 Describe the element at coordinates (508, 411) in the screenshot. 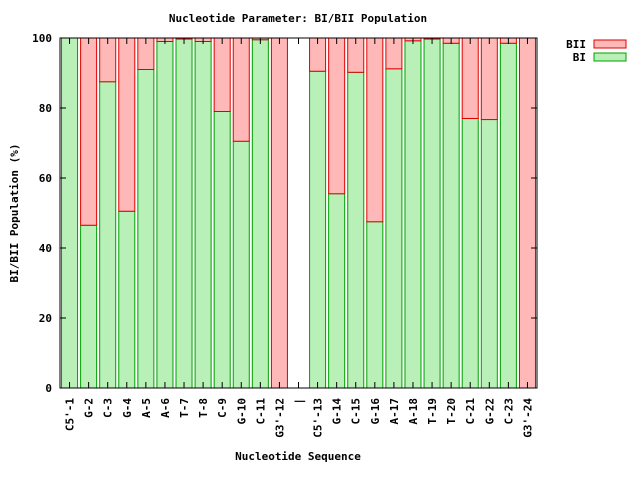

I see `x-tick-label: C-23` at that location.